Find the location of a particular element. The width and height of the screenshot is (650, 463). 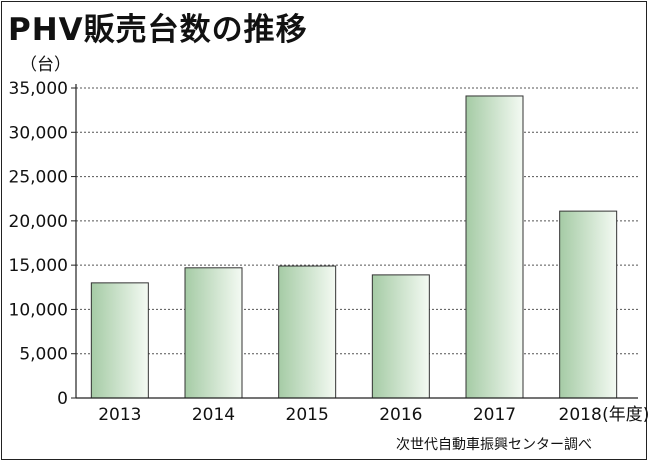

y-tick-label: 15,000 is located at coordinates (38, 266).